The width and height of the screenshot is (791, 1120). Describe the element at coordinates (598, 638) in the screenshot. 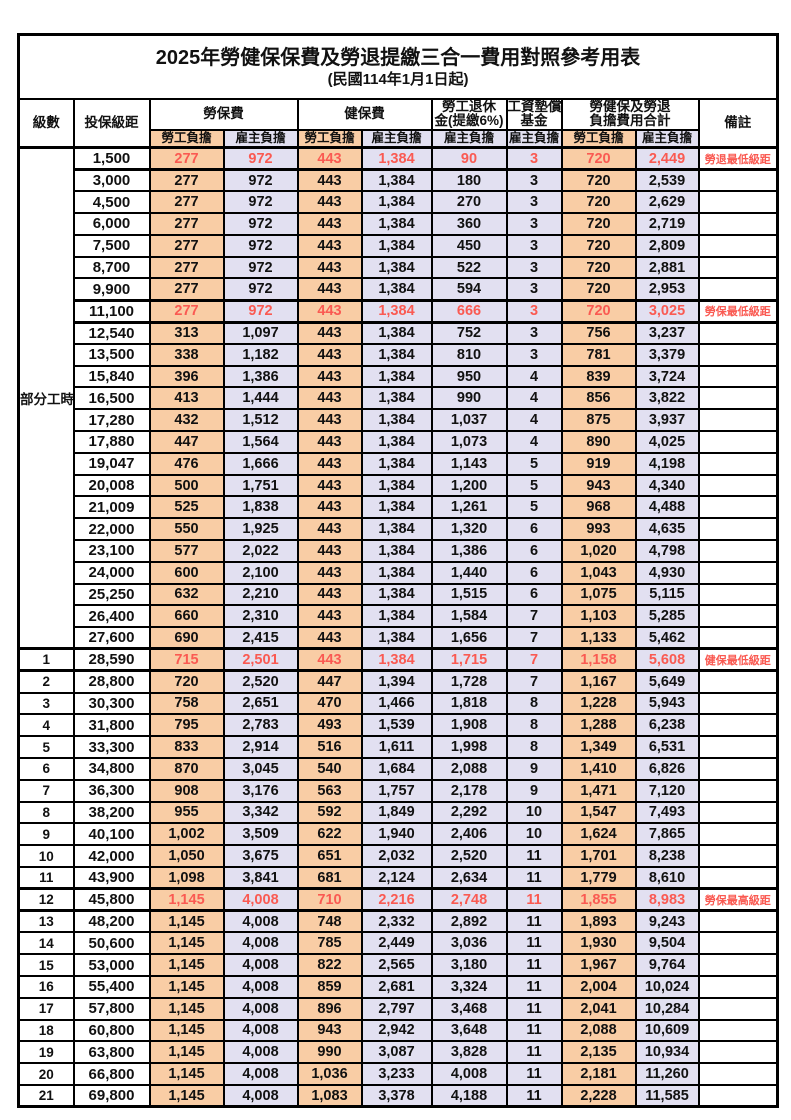

I see `value-cell: 1,133` at that location.